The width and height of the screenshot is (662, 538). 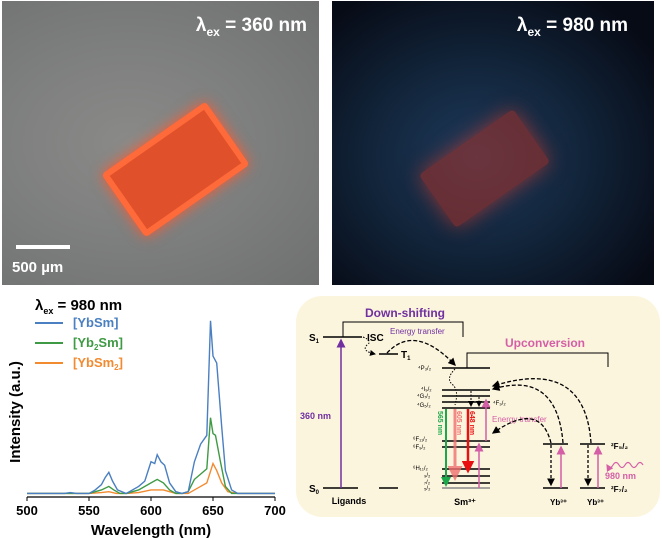 I want to click on energy-transfer-label: Energy transfer, so click(x=417, y=331).